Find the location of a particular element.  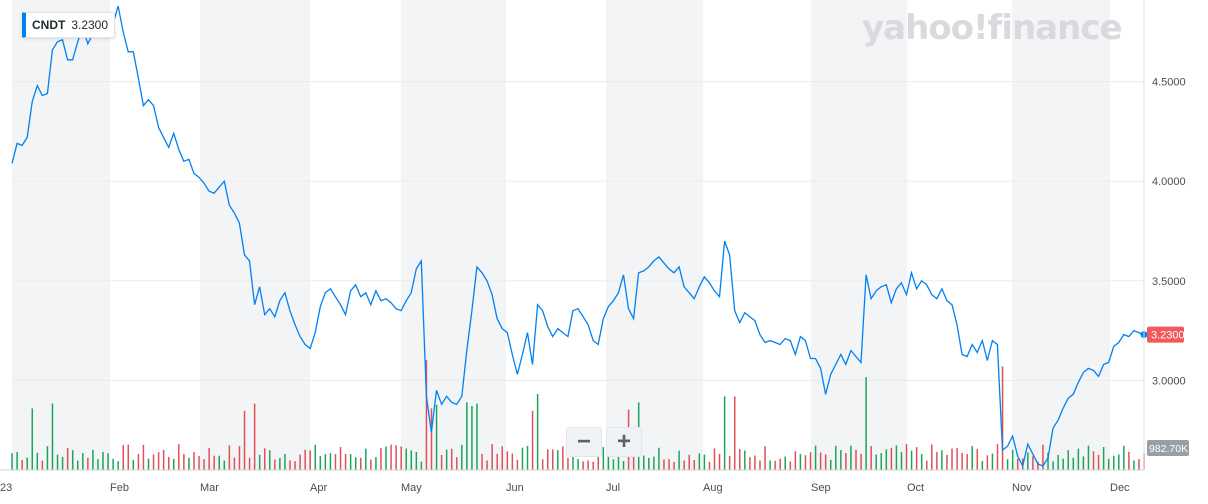

x-tick-label: Sep is located at coordinates (821, 488).